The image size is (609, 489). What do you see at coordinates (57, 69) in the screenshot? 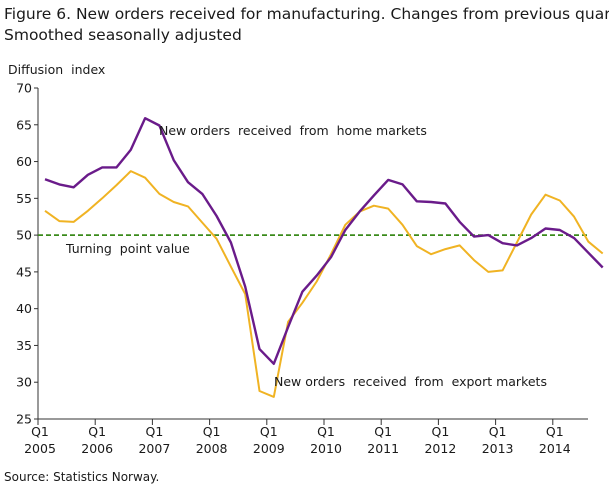
I see `y-axis-label: Diffusion index` at bounding box center [57, 69].